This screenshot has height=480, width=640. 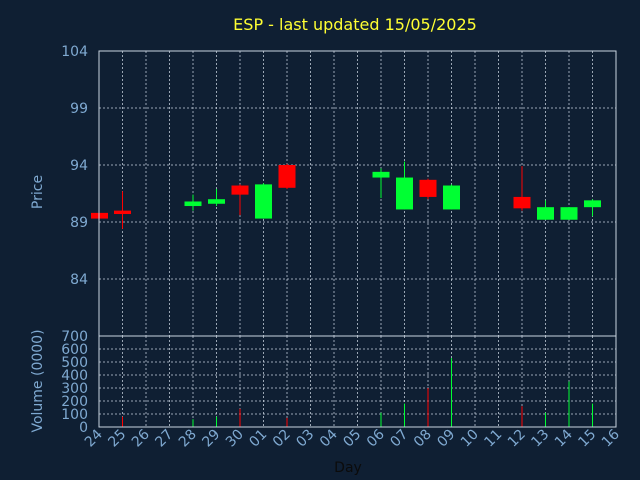 I want to click on volume-tick-label: 100, so click(x=74, y=415).